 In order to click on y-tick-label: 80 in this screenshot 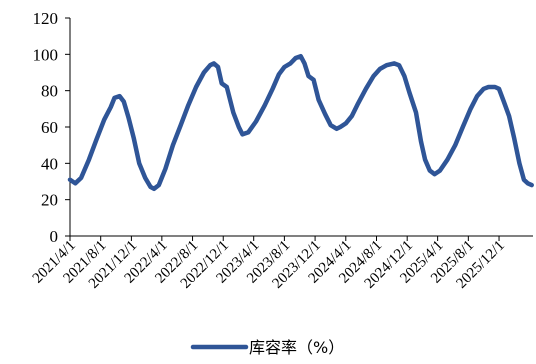, I will do `click(49, 91)`.